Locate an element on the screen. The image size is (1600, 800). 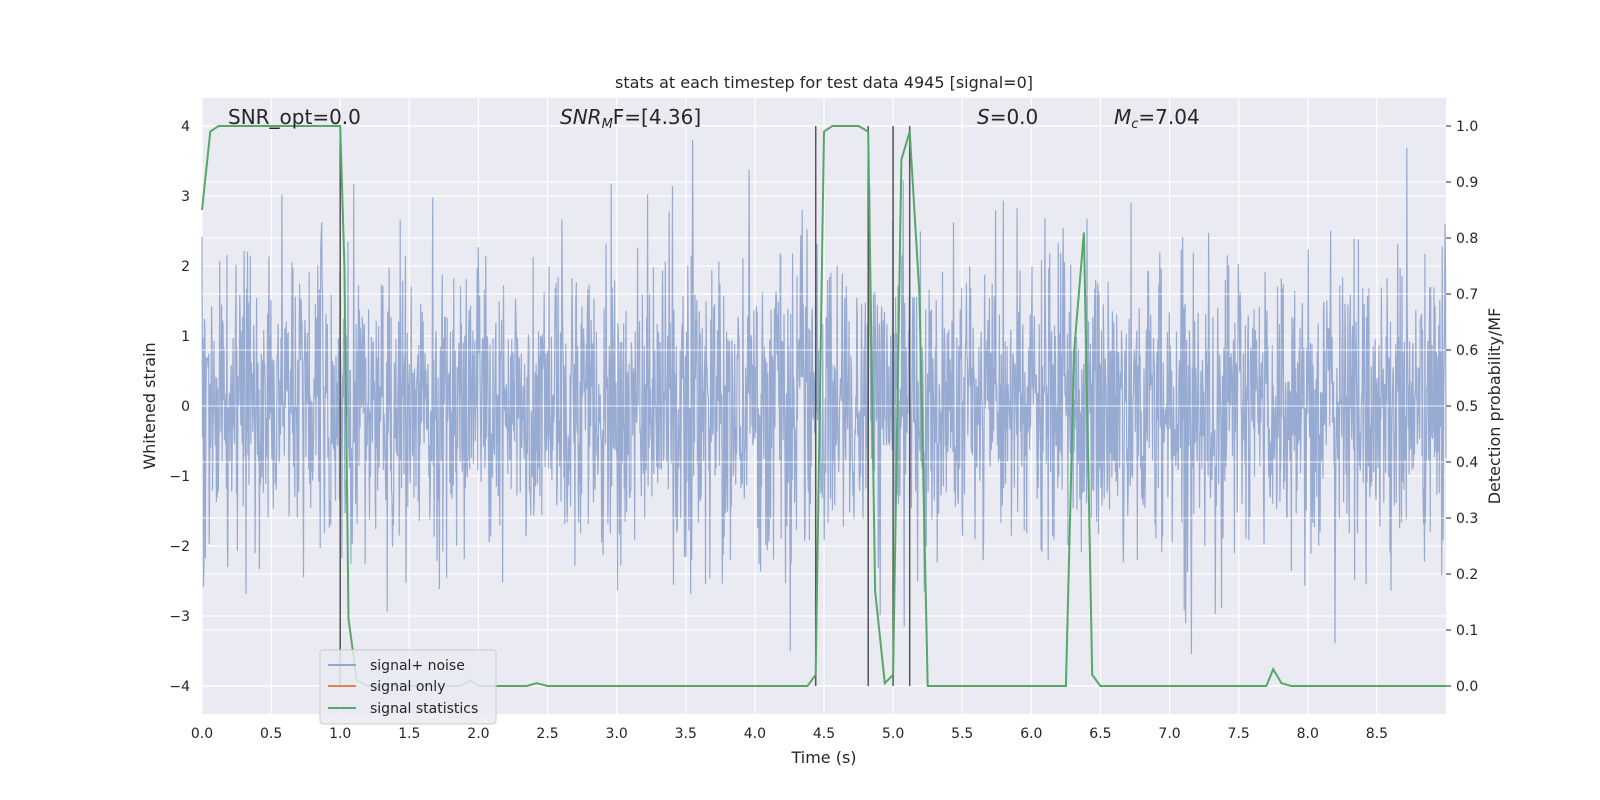
legend-label-signal-statistics: signal statistics is located at coordinates (424, 709).